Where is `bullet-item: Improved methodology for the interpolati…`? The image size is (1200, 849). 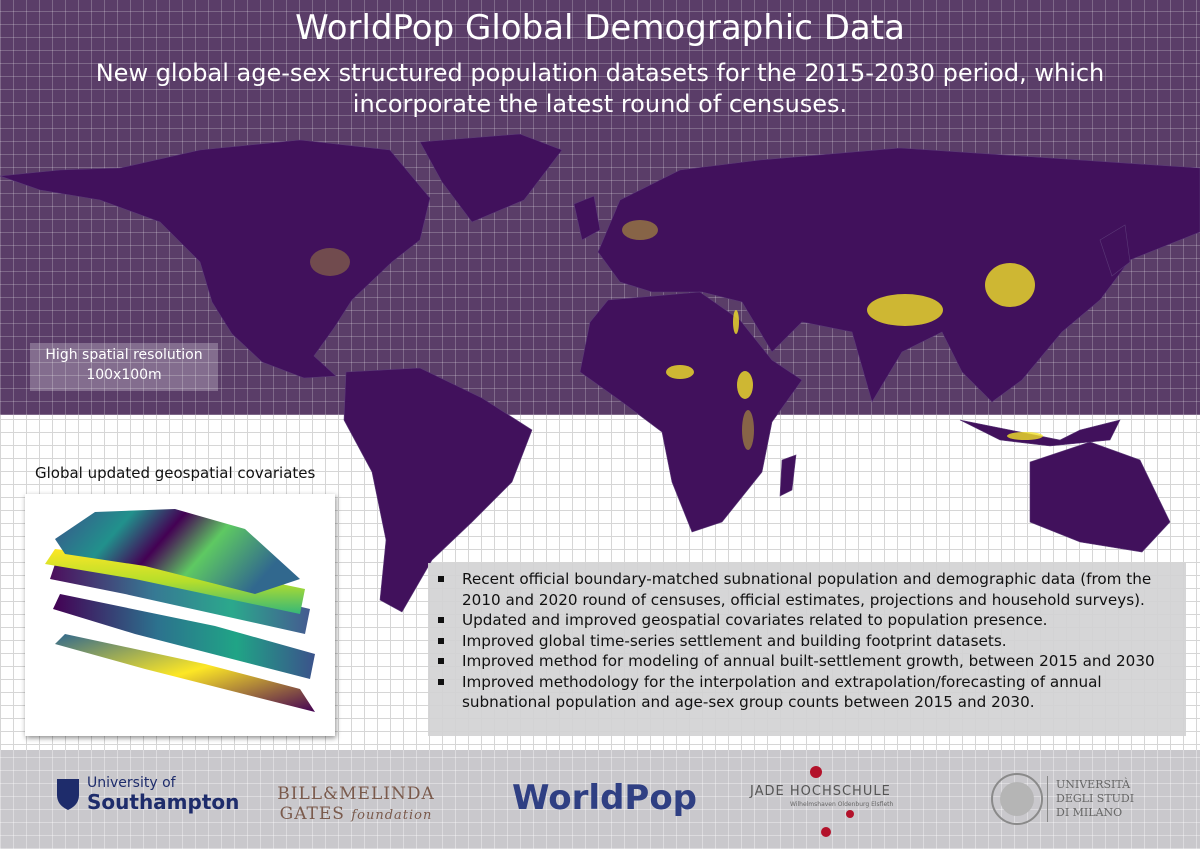
bullet-item: Improved methodology for the interpolati… is located at coordinates (808, 692).